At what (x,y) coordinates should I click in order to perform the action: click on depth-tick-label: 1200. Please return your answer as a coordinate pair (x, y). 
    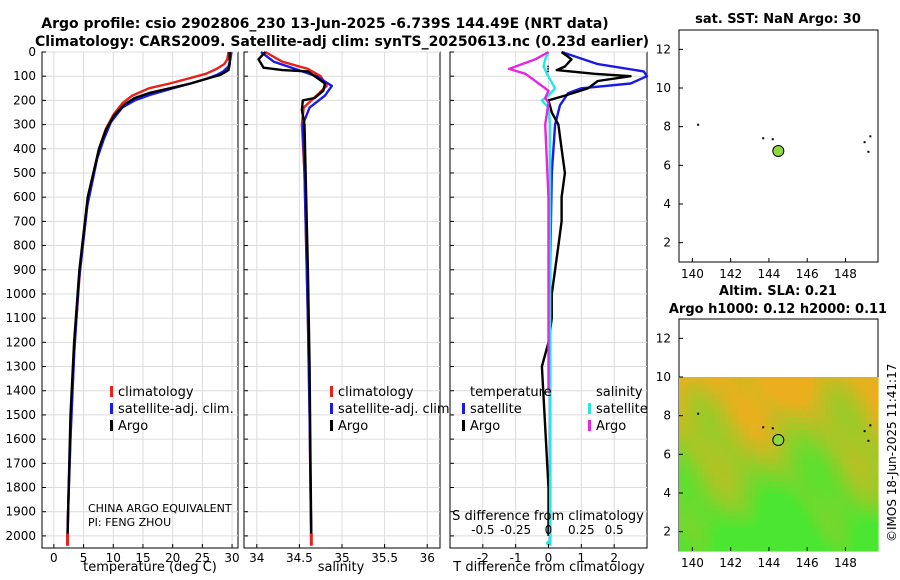
    Looking at the image, I should click on (20, 342).